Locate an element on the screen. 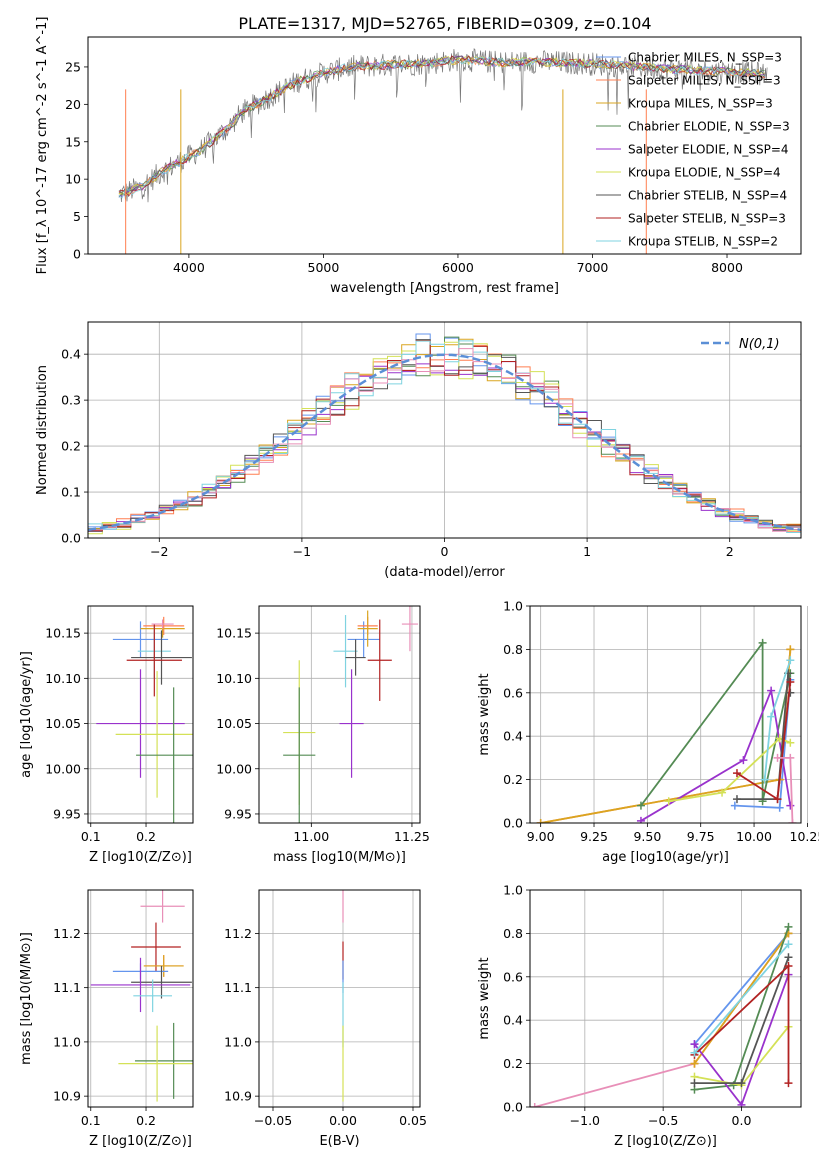 Image resolution: width=819 pixels, height=1170 pixels. y-tick-label: 10.10 is located at coordinates (63, 678).